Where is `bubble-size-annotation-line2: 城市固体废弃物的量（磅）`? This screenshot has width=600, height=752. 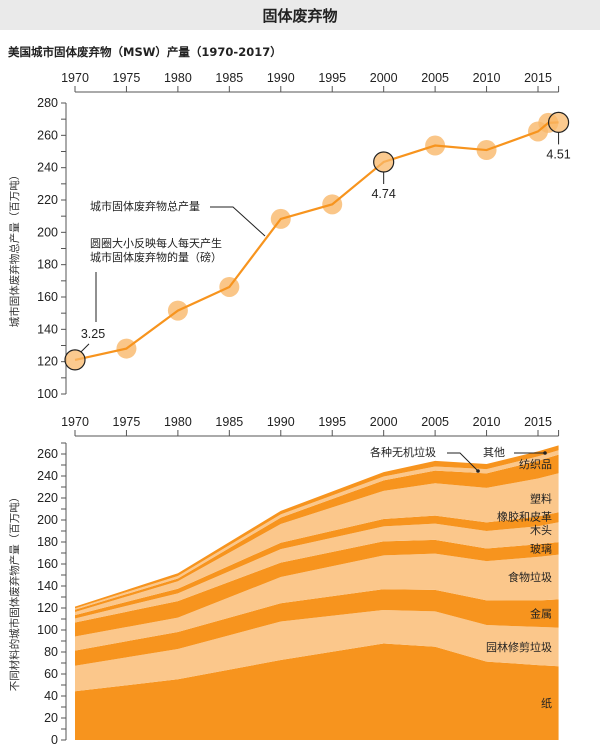 bubble-size-annotation-line2: 城市固体废弃物的量（磅） is located at coordinates (156, 257).